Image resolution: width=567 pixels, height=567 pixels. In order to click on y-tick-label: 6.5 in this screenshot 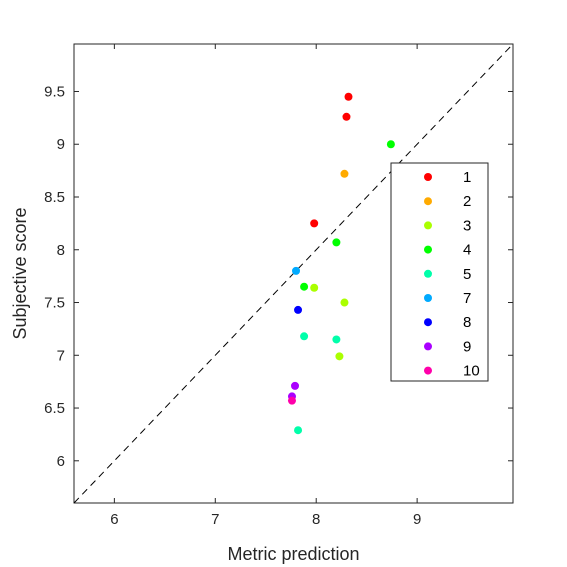, I will do `click(54, 408)`.